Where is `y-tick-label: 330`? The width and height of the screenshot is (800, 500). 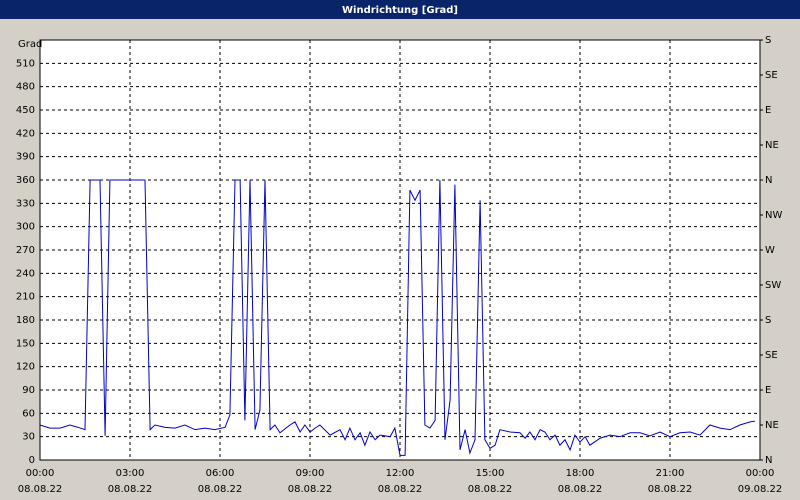
y-tick-label: 330 is located at coordinates (25, 203).